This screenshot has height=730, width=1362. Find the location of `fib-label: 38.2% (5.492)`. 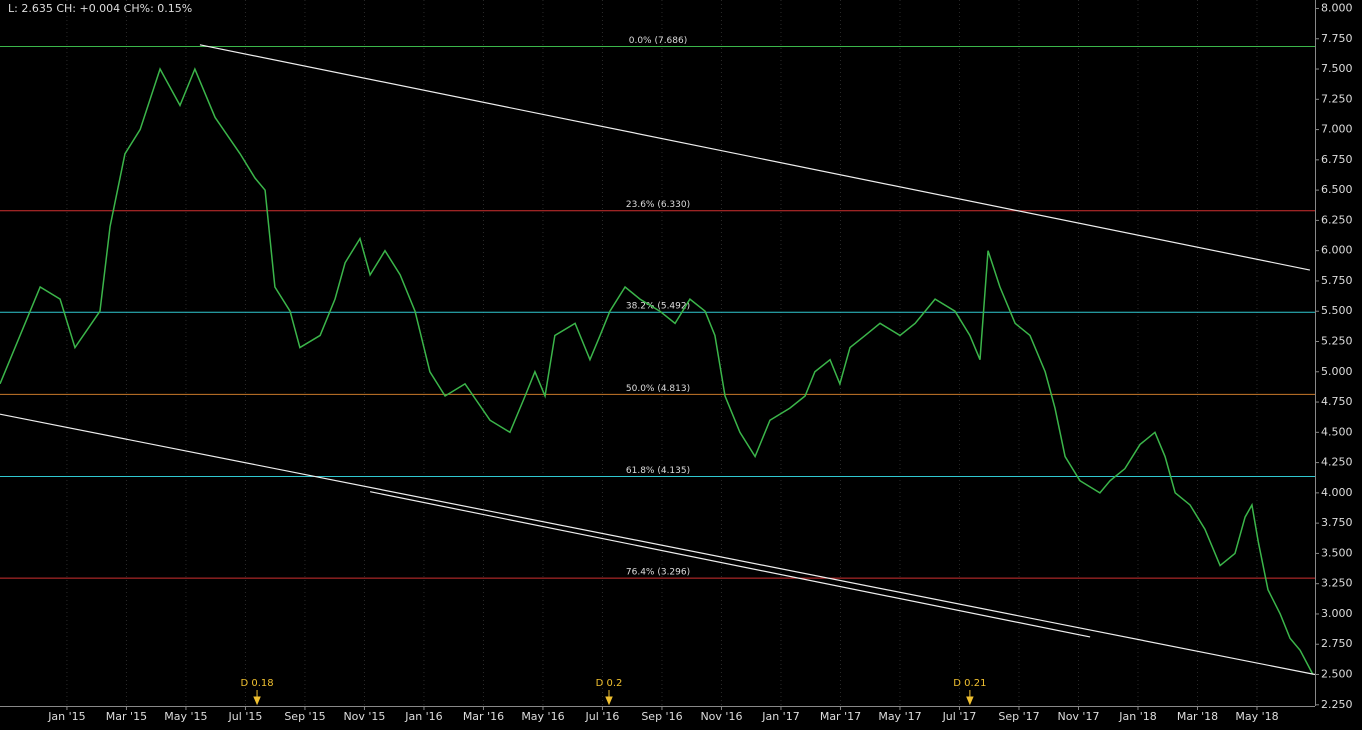

fib-label: 38.2% (5.492) is located at coordinates (658, 307).